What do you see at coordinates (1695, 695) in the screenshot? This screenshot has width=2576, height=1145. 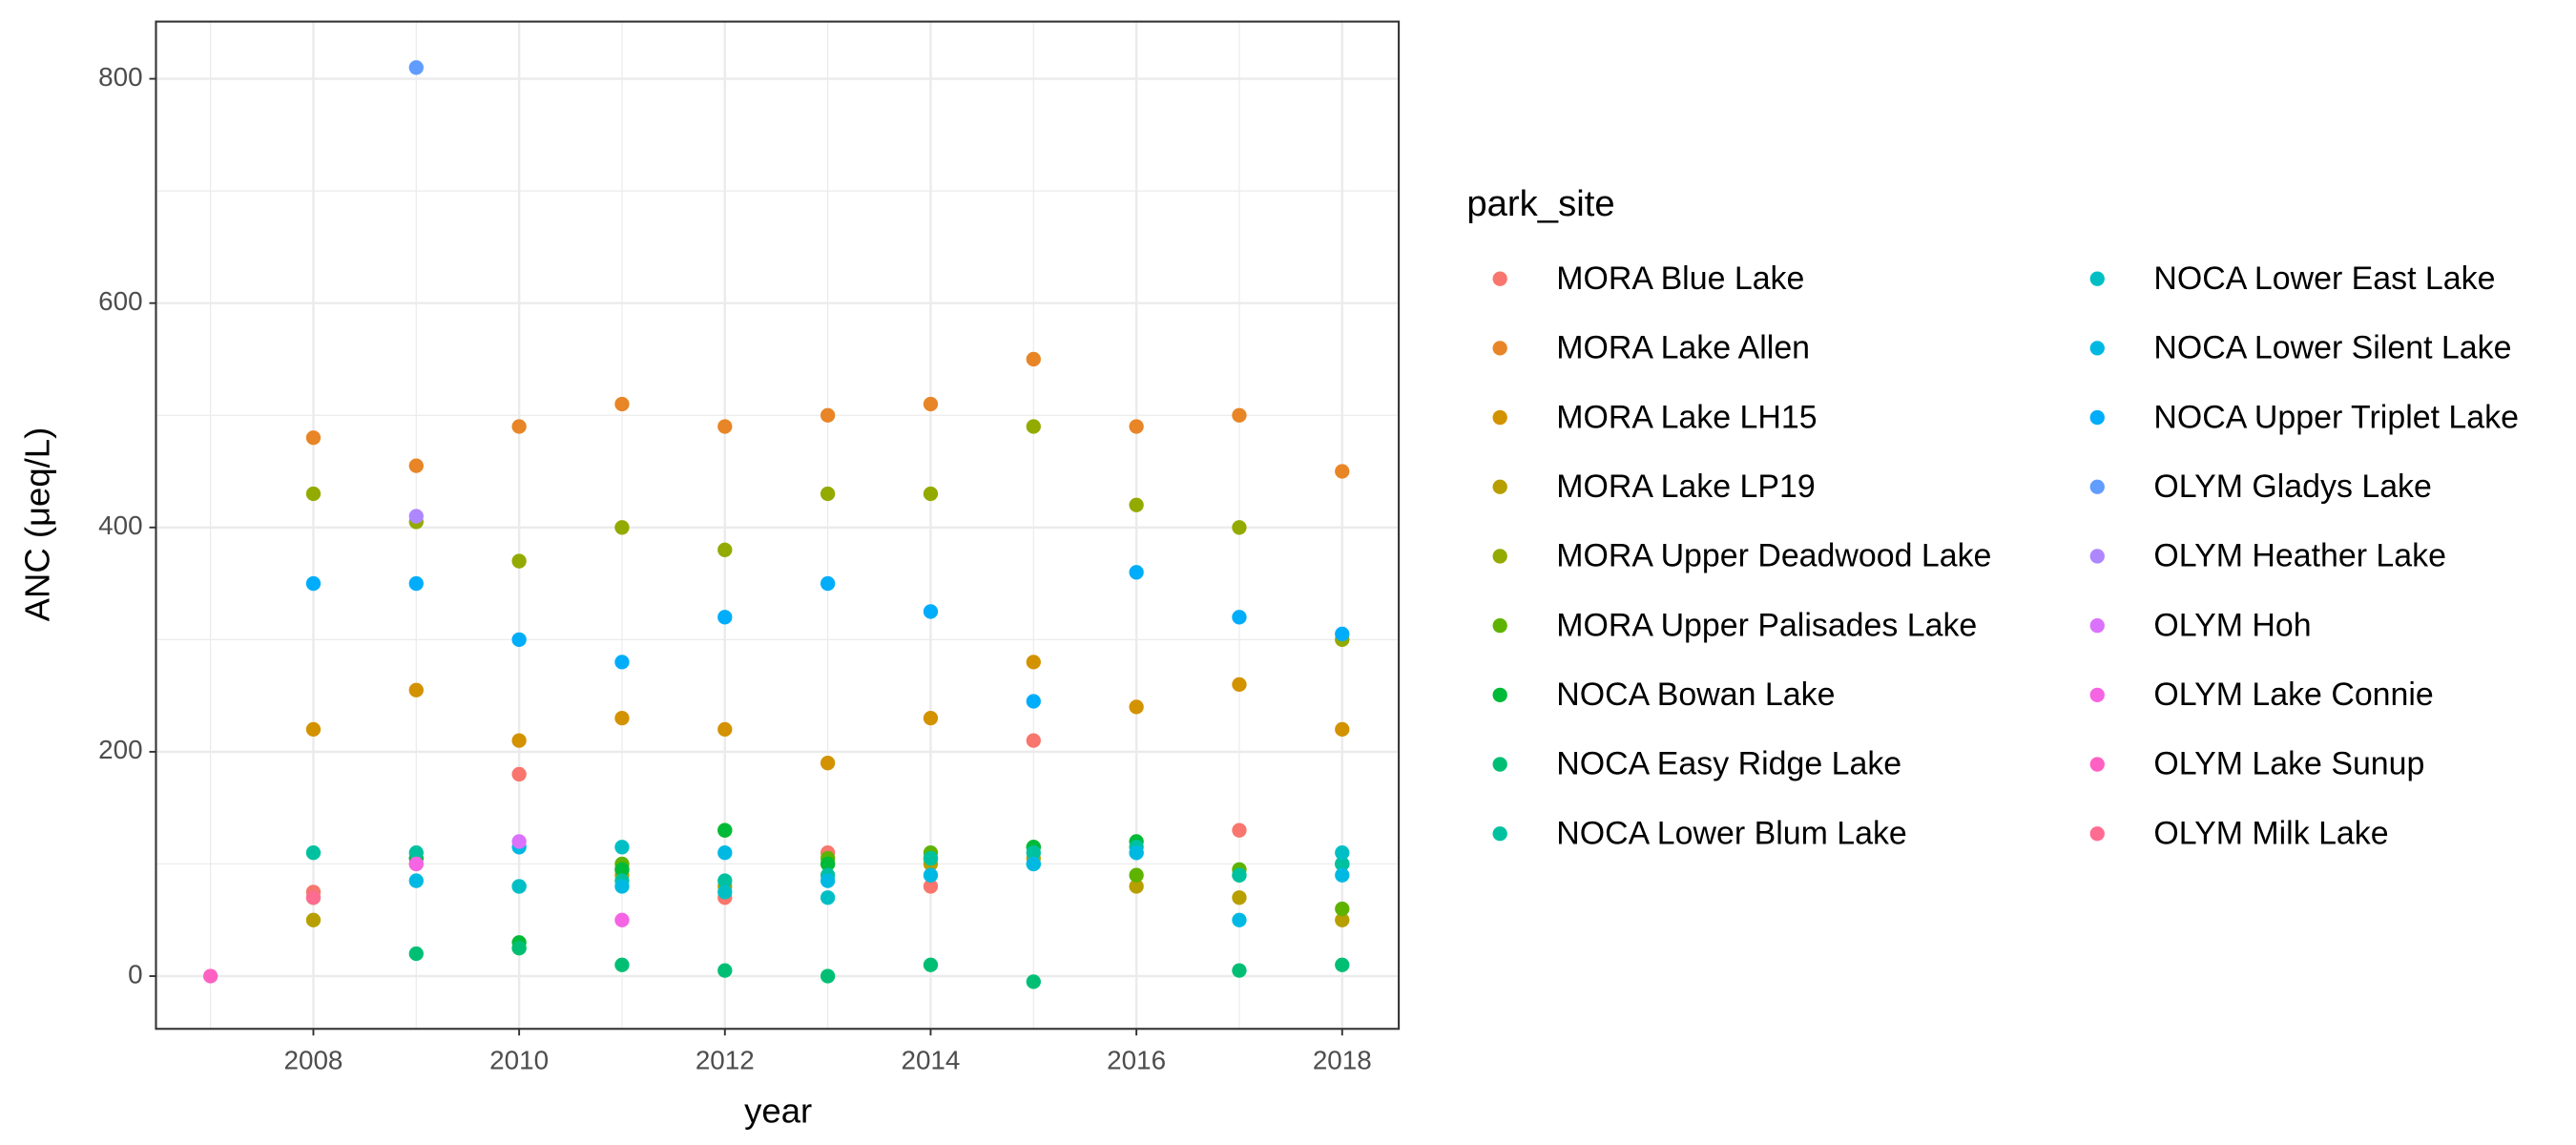 I see `legend-label: NOCA Bowan Lake` at bounding box center [1695, 695].